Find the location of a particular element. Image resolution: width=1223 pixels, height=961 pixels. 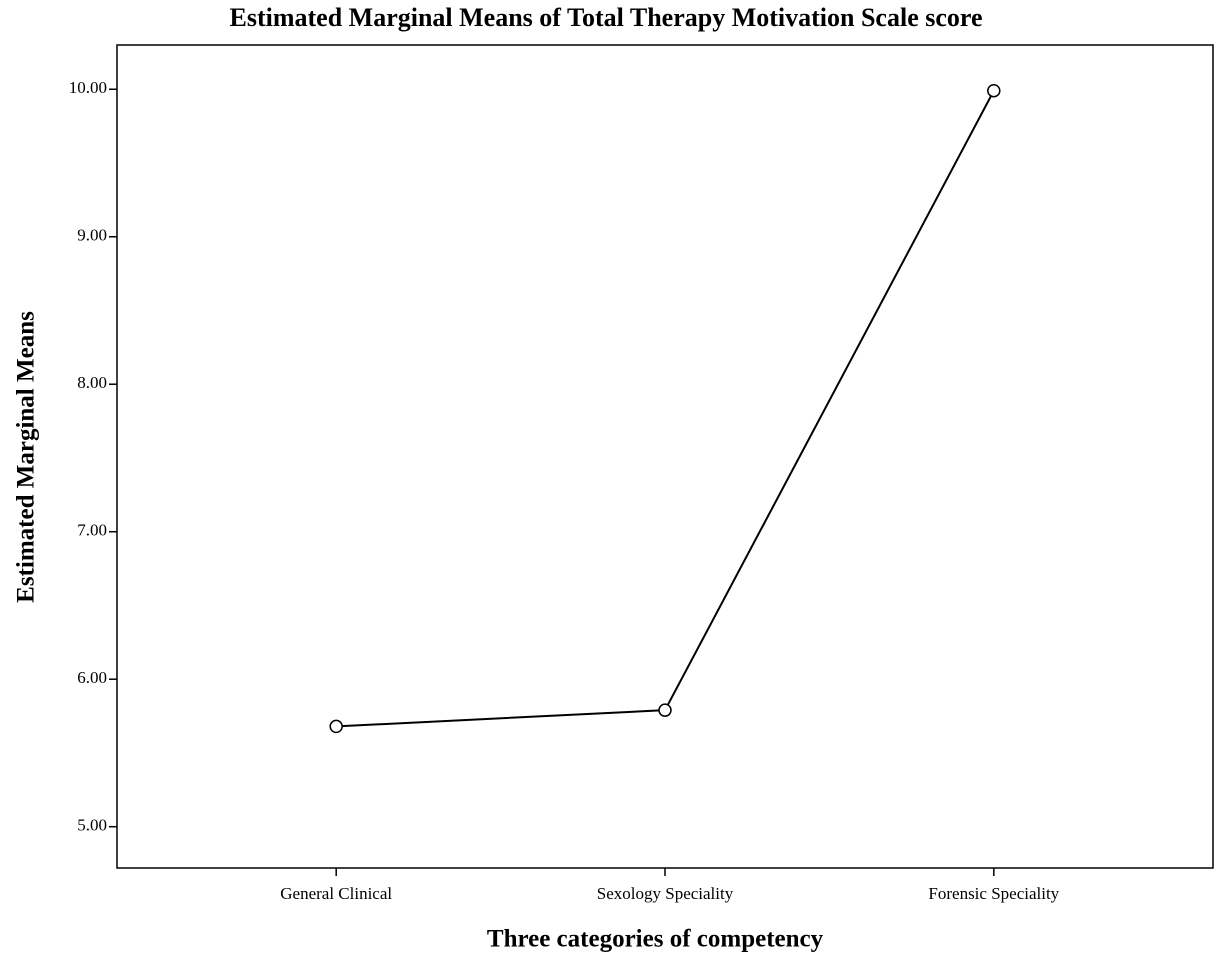

y-axis-label: Estimated Marginal Means is located at coordinates (26, 457).